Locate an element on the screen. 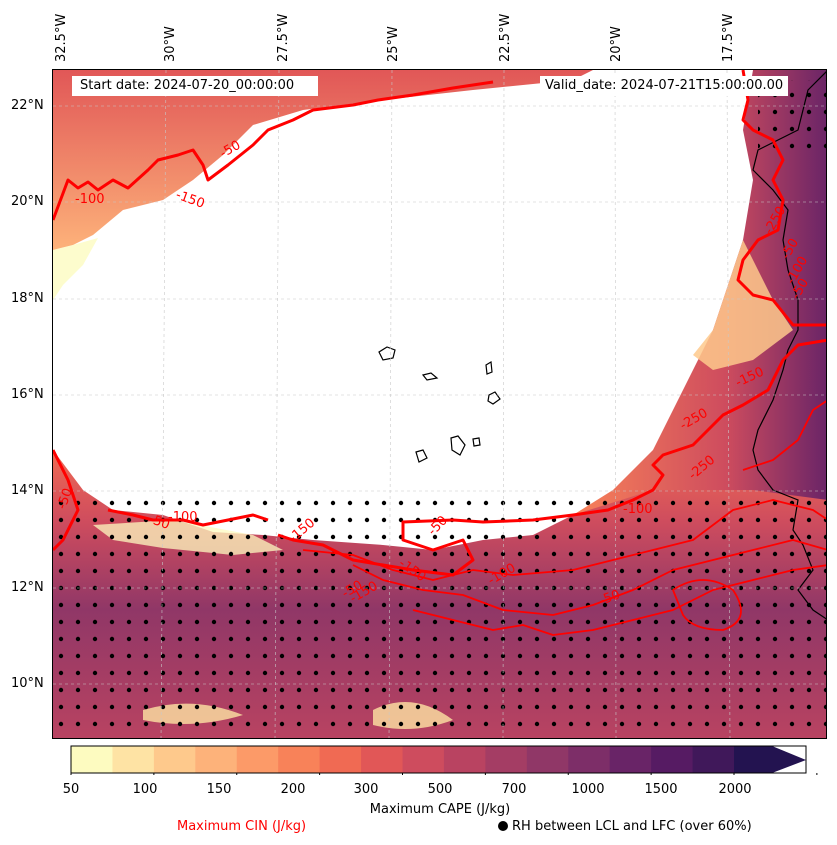 The image size is (837, 845). cape-verde-islands is located at coordinates (439, 404).